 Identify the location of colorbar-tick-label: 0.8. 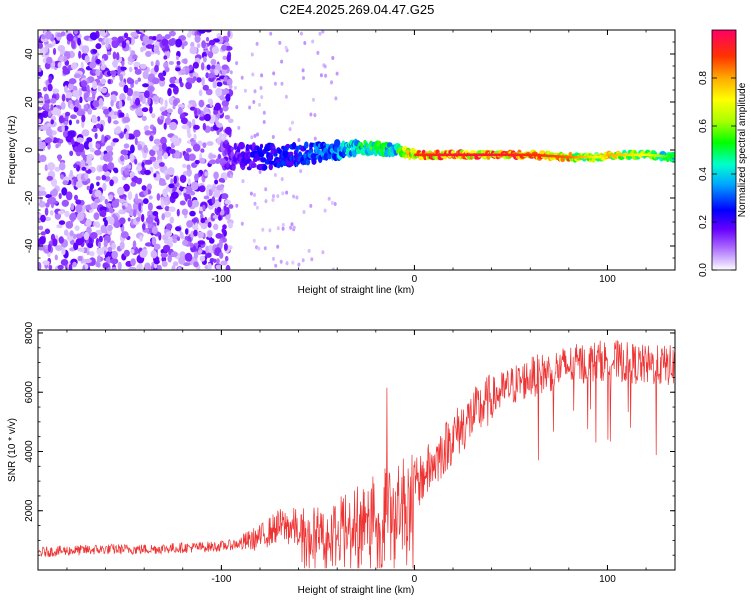
(703, 78).